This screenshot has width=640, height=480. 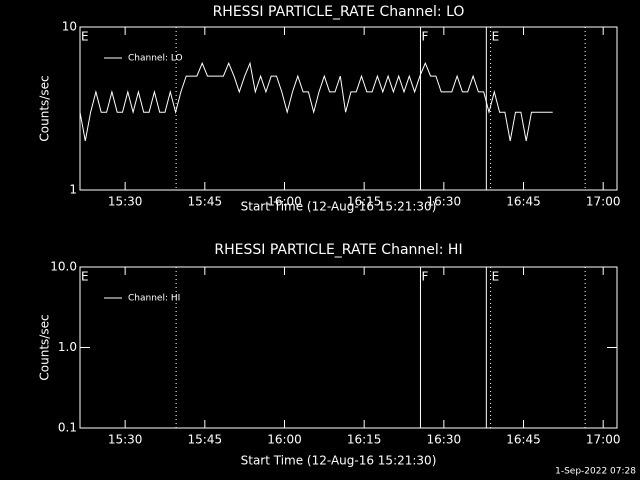 What do you see at coordinates (73, 190) in the screenshot?
I see `y-tick-label: 1` at bounding box center [73, 190].